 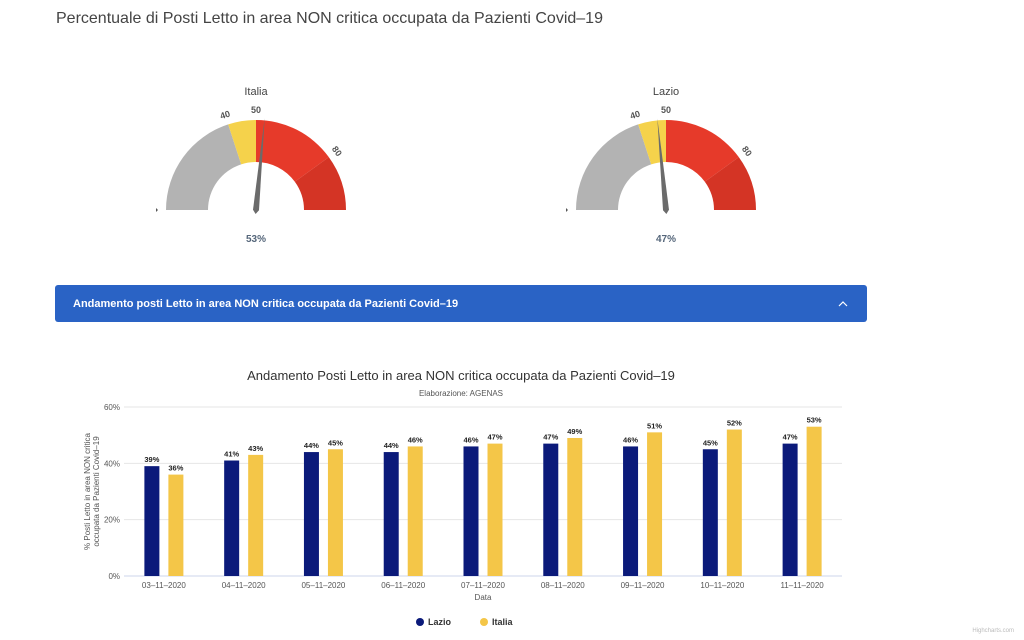 What do you see at coordinates (335, 442) in the screenshot?
I see `data-label-italia: 45%` at bounding box center [335, 442].